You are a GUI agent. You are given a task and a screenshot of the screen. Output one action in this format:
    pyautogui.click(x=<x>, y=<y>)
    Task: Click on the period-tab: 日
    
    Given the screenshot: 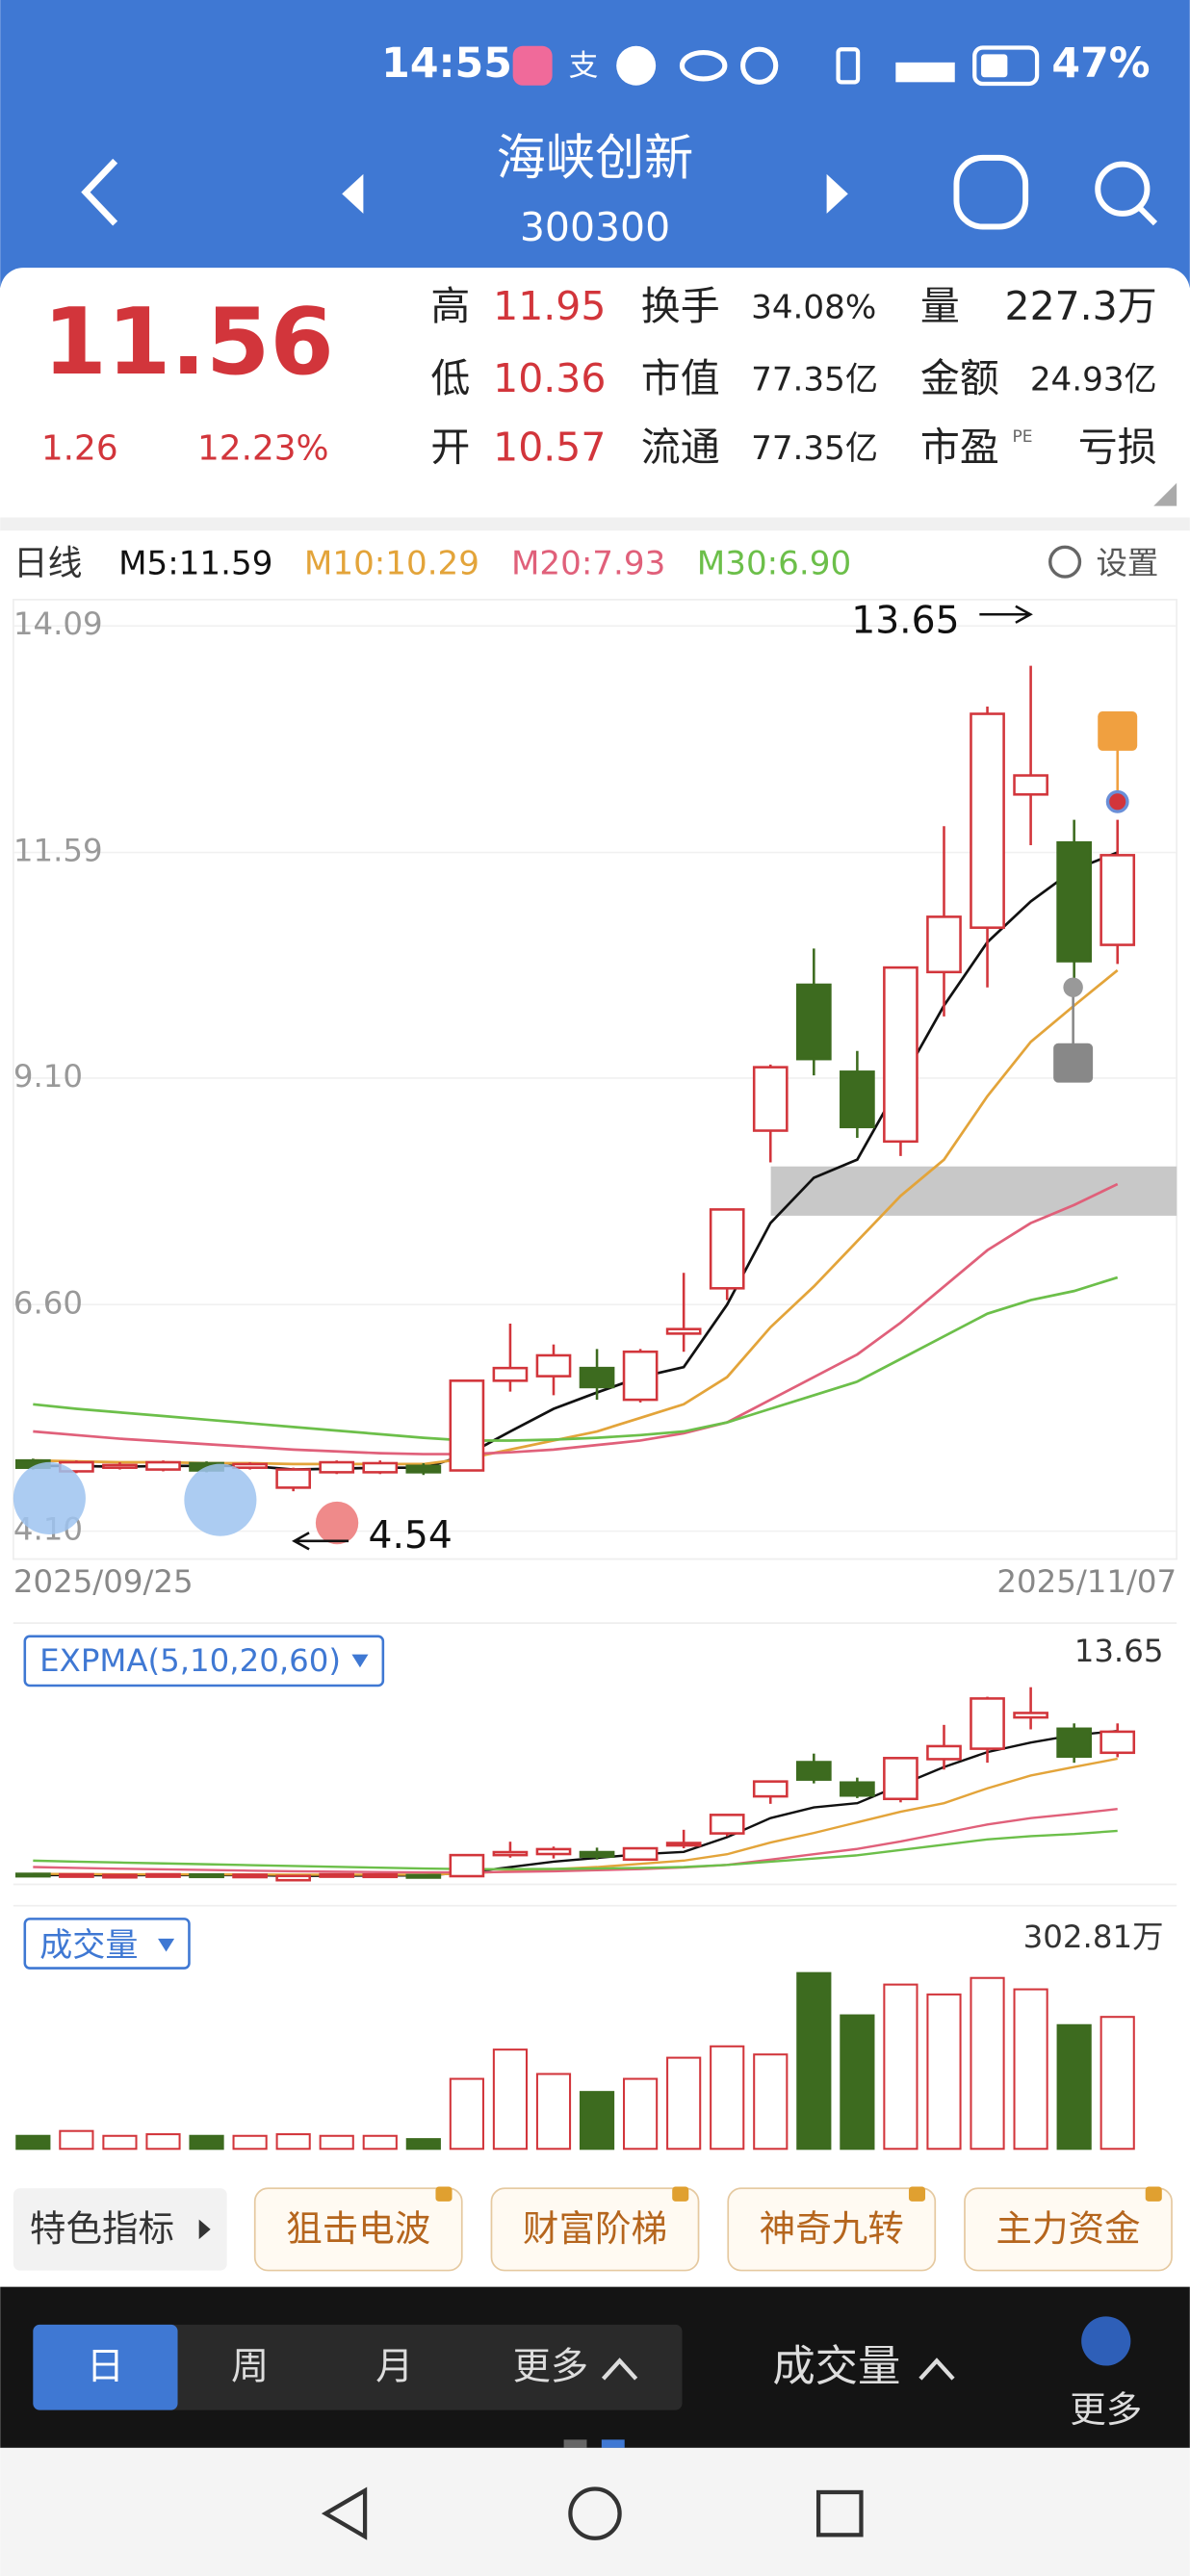 What is the action you would take?
    pyautogui.click(x=106, y=2366)
    